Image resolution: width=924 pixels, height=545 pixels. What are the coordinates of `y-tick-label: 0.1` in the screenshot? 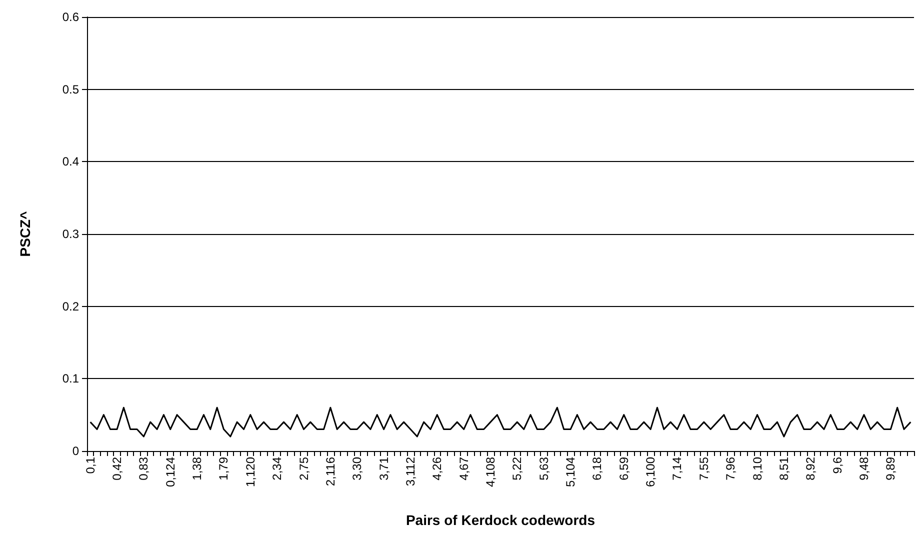 It's located at (71, 379).